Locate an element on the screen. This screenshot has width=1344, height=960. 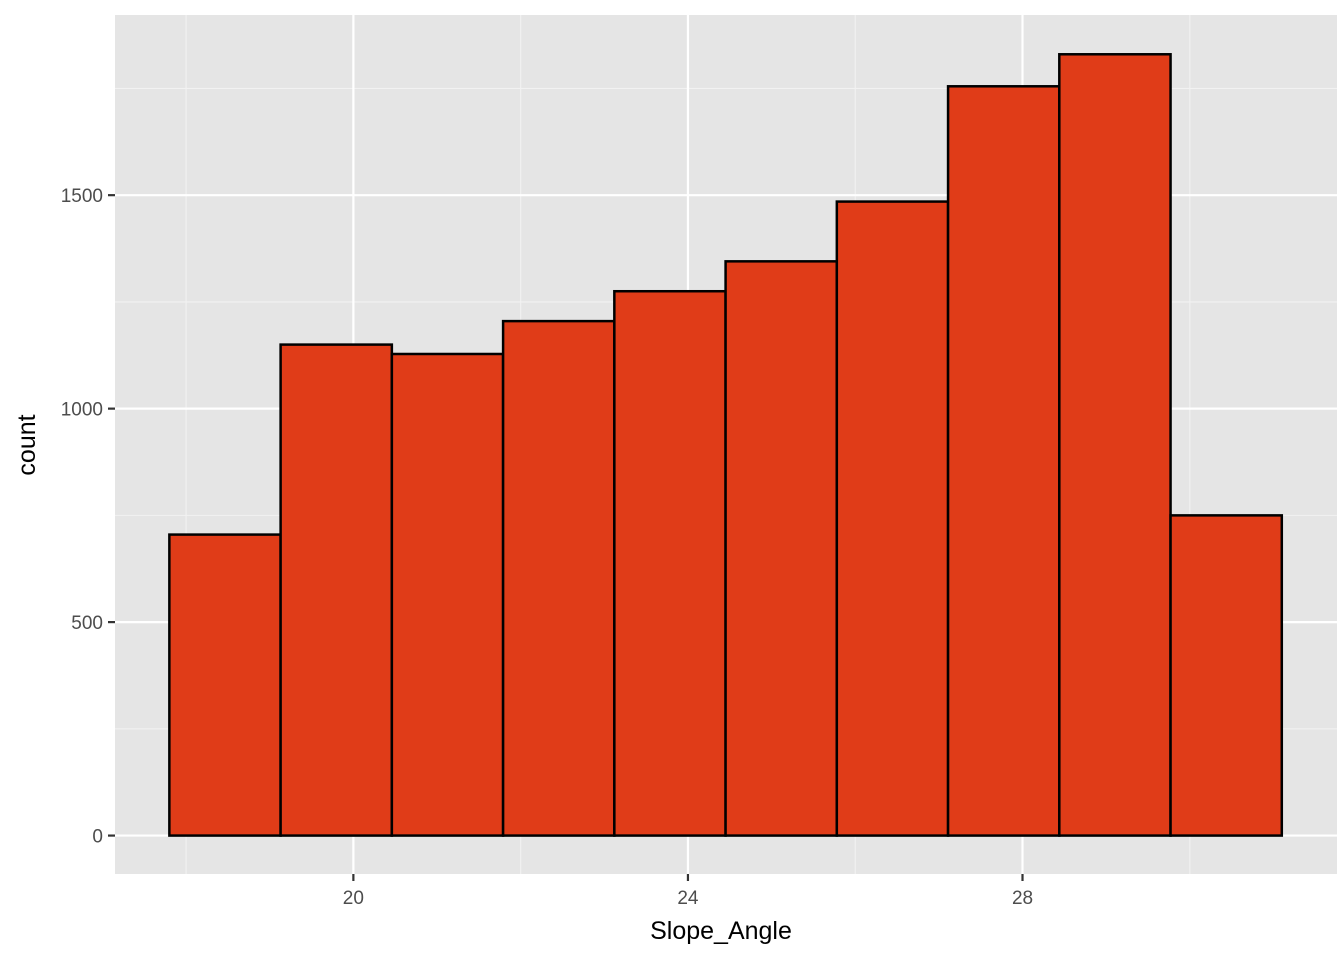
x-tick-label: 28 is located at coordinates (1022, 898).